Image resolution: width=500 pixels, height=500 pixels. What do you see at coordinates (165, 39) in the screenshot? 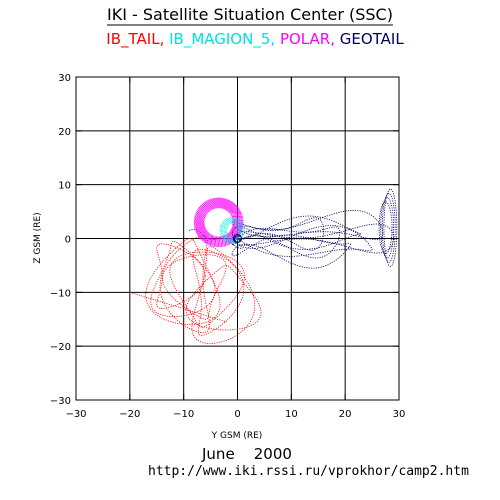
I see `legend-sep-1: ,` at bounding box center [165, 39].